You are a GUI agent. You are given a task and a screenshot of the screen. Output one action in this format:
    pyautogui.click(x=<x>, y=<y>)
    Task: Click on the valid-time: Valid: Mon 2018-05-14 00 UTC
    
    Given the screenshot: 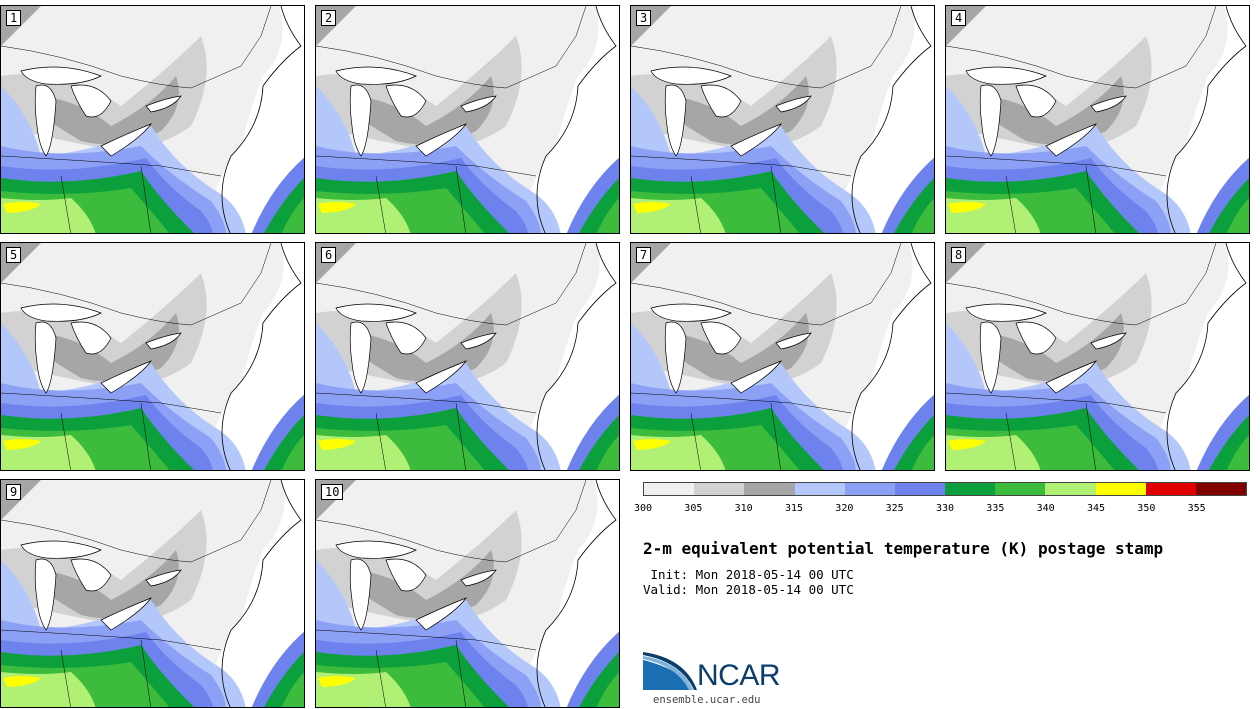 What is the action you would take?
    pyautogui.click(x=748, y=589)
    